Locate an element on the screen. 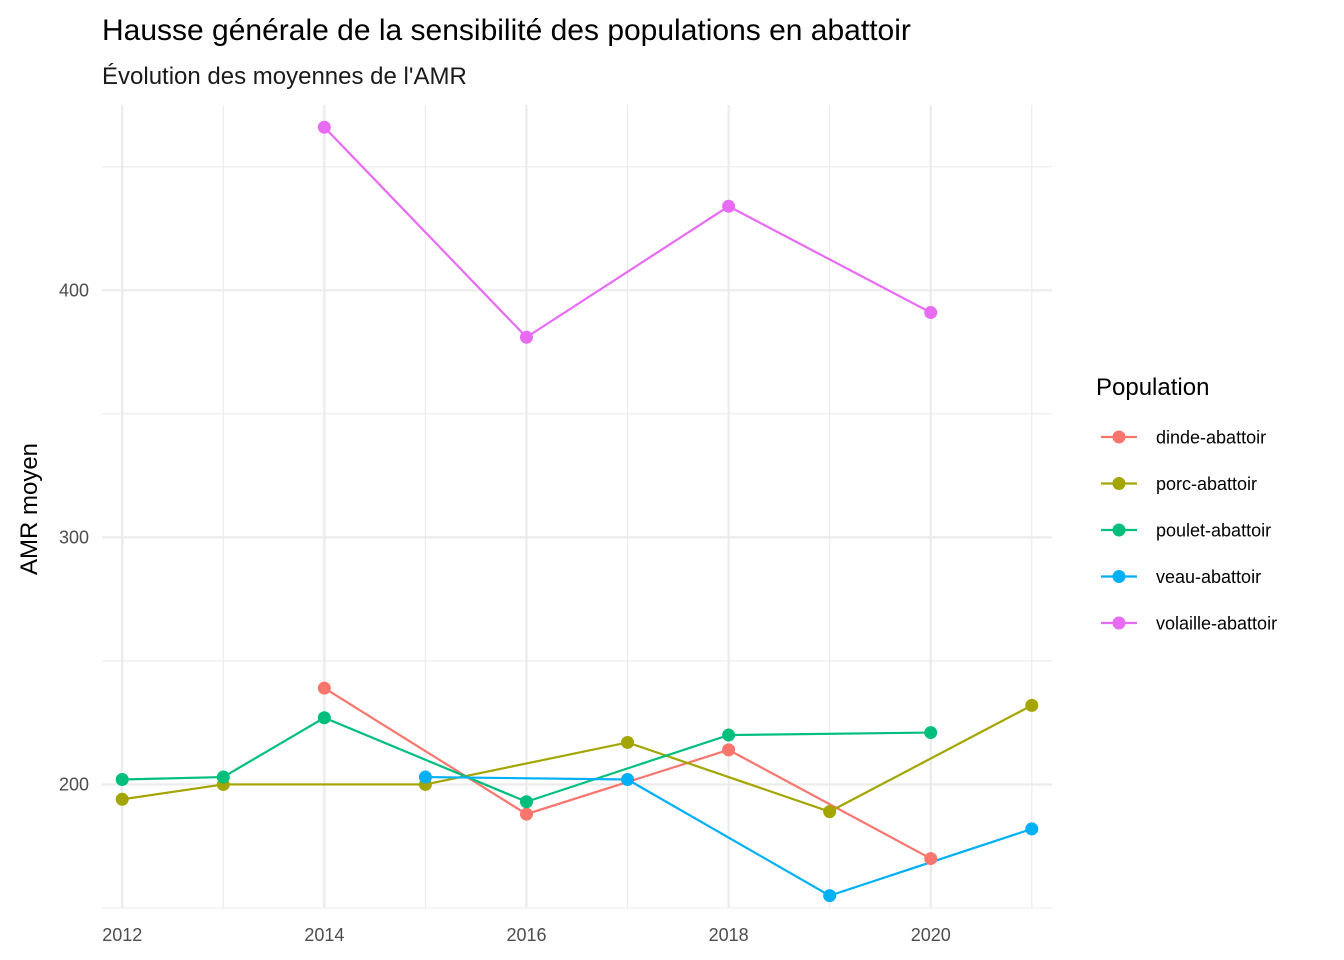  legend-label: poulet-abattoir is located at coordinates (1213, 531).